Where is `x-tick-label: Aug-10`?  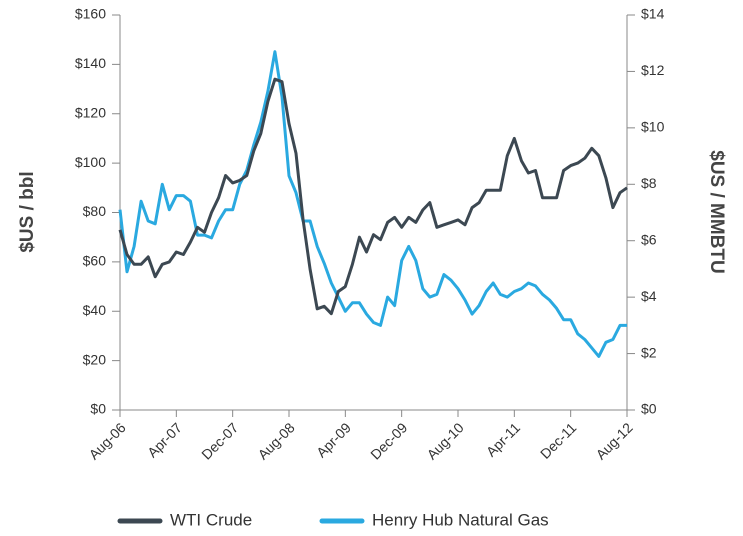 x-tick-label: Aug-10 is located at coordinates (444, 440).